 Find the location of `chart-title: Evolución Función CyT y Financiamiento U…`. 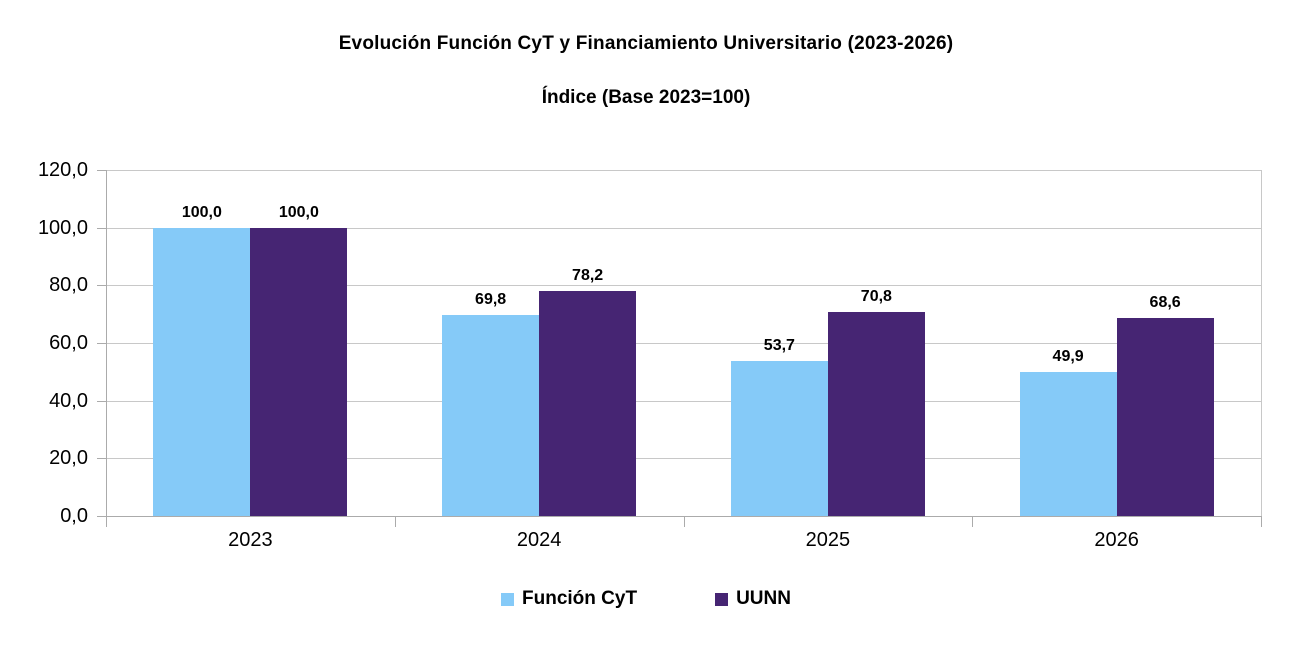

chart-title: Evolución Función CyT y Financiamiento U… is located at coordinates (646, 43).